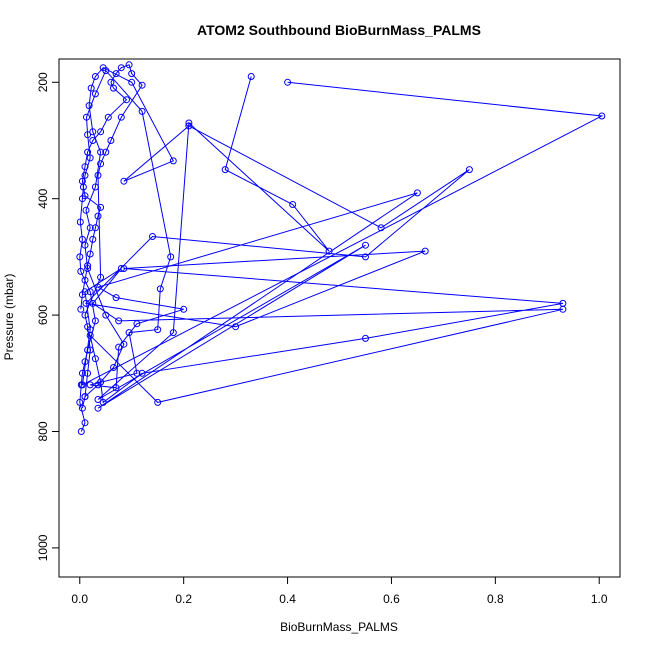  What do you see at coordinates (339, 627) in the screenshot?
I see `x-axis-label: BioBurnMass_PALMS` at bounding box center [339, 627].